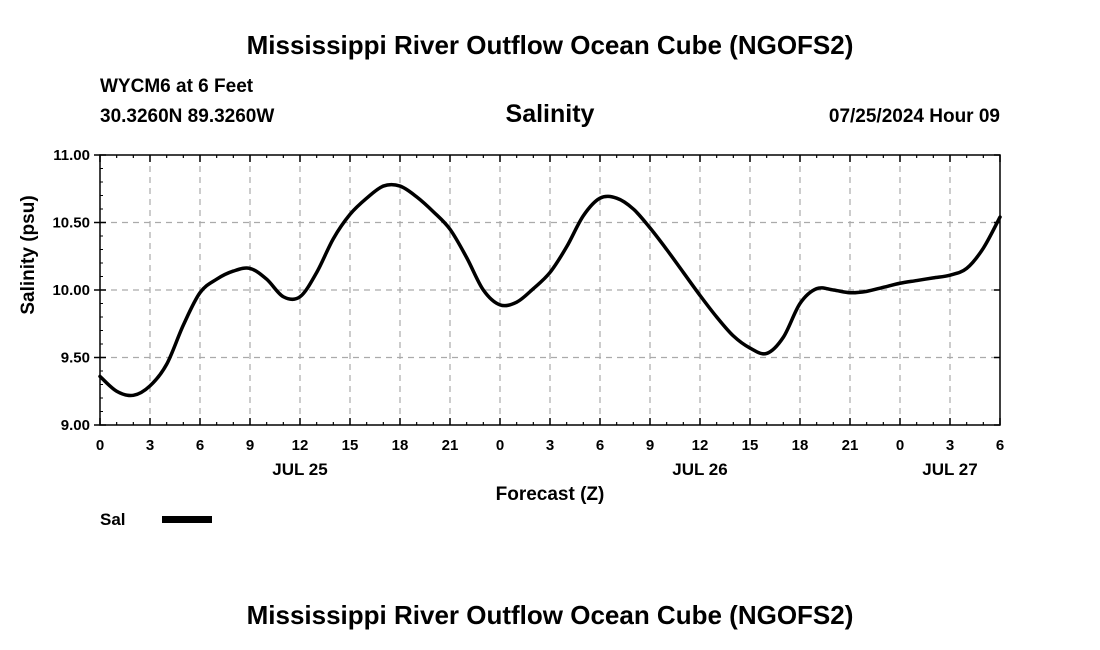  I want to click on legend-swatch, so click(187, 519).